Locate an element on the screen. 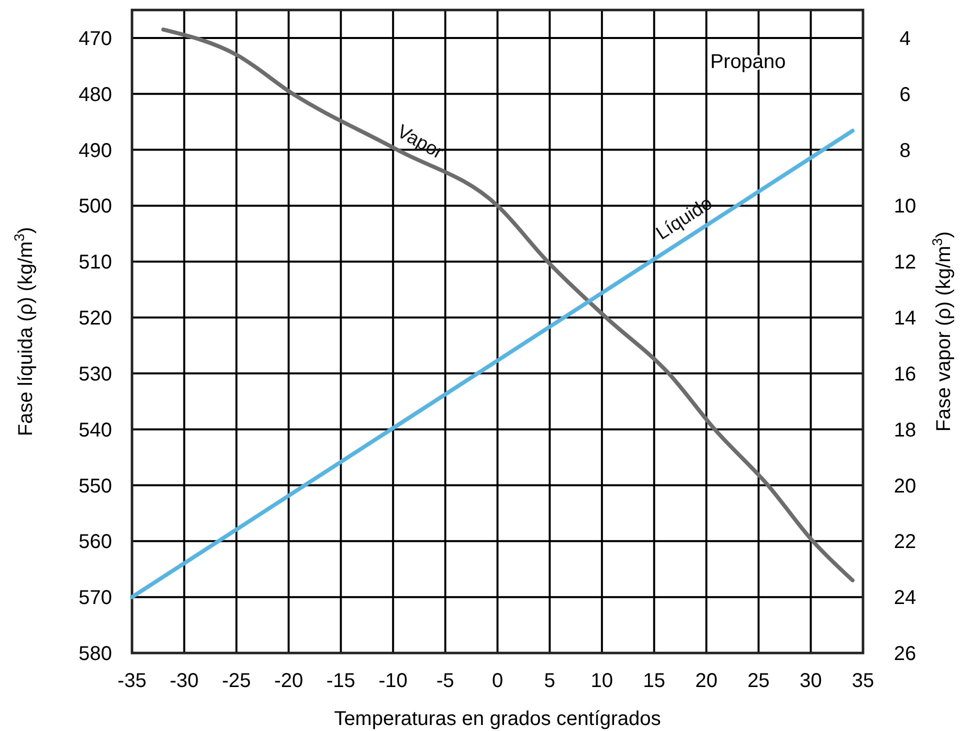  y-tick-label: 580 is located at coordinates (95, 654).